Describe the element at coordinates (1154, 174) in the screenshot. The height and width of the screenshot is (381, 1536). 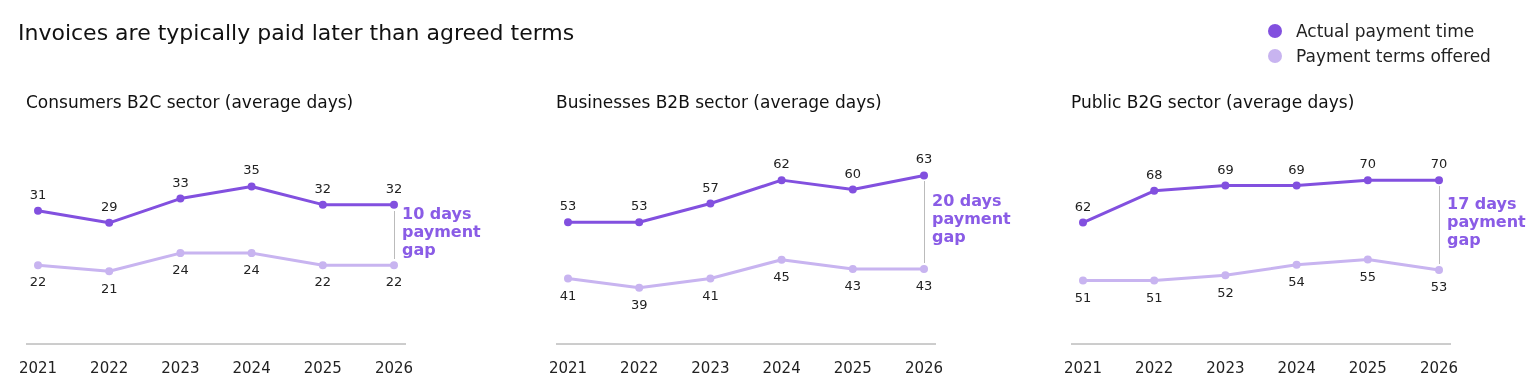
I see `data-label: 68` at that location.